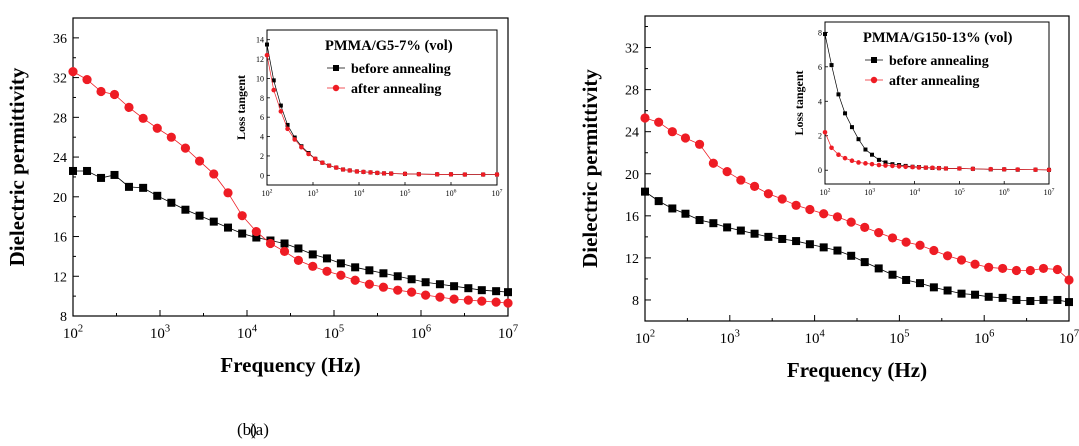 This screenshot has height=446, width=1079. I want to click on x-axis-title: Frequency (Hz), so click(290, 365).